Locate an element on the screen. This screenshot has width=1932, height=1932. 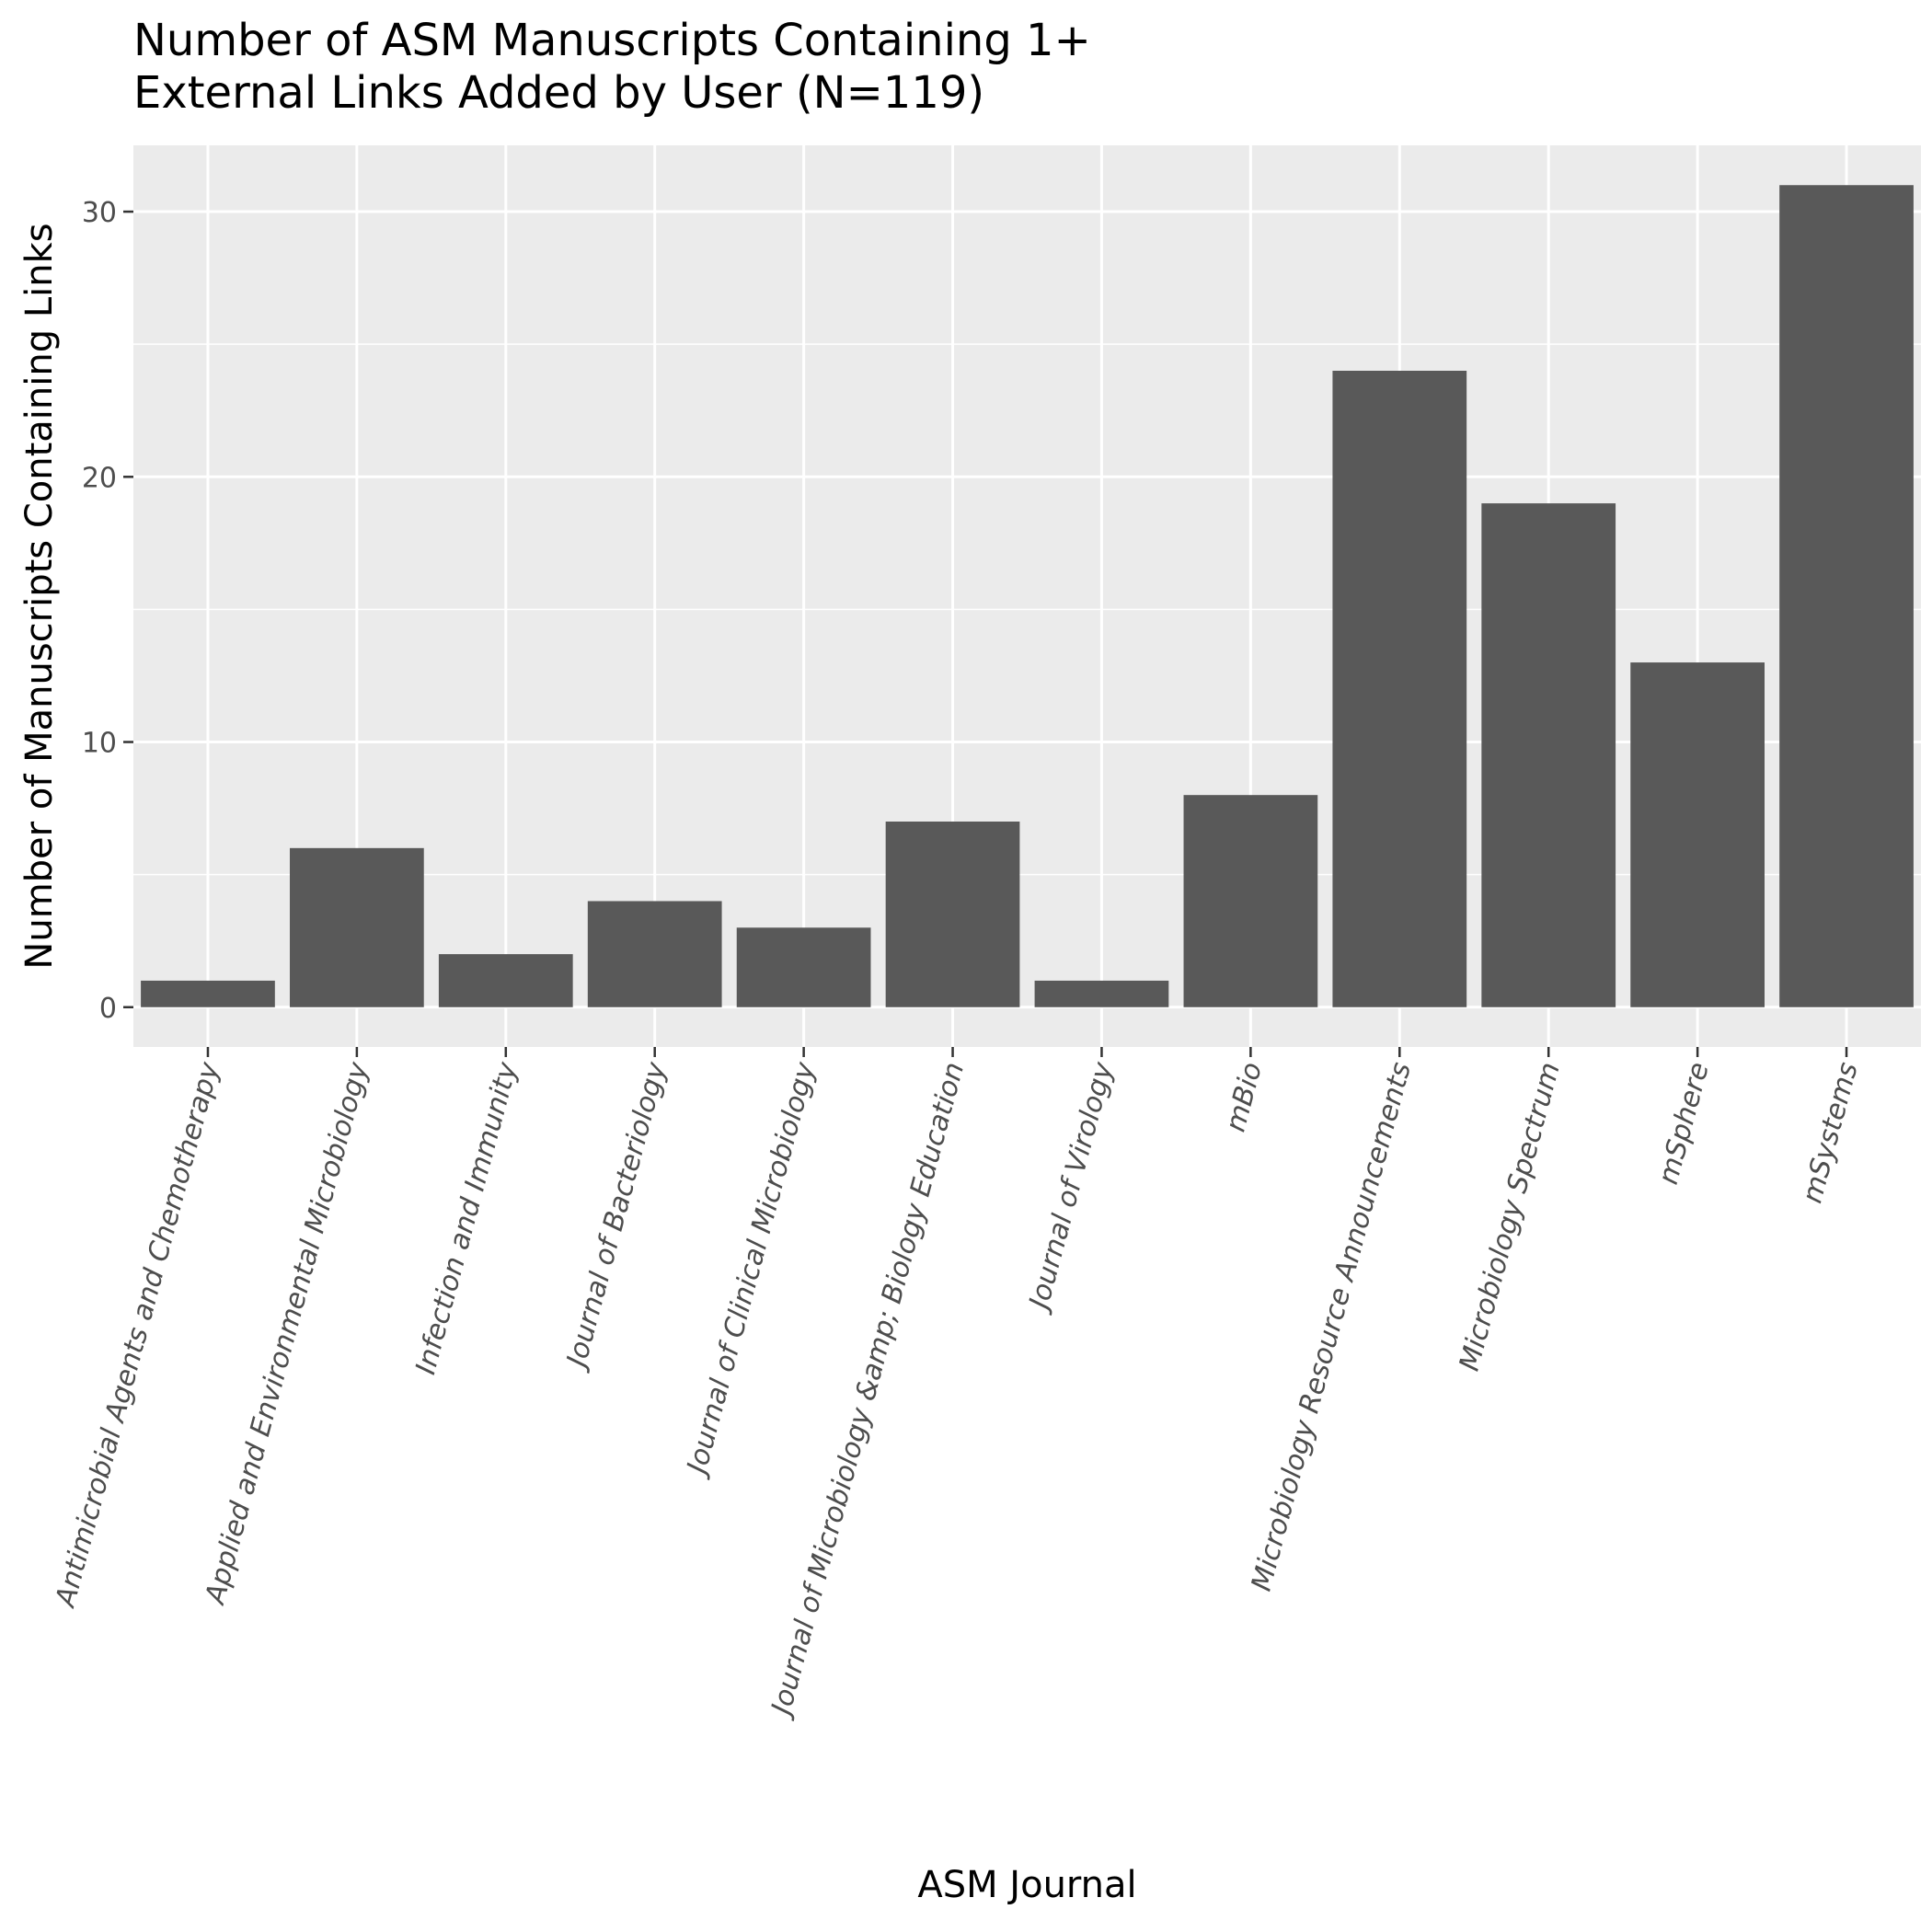
x-tick-label: Journal of Clinical Microbiology is located at coordinates (751, 1269).